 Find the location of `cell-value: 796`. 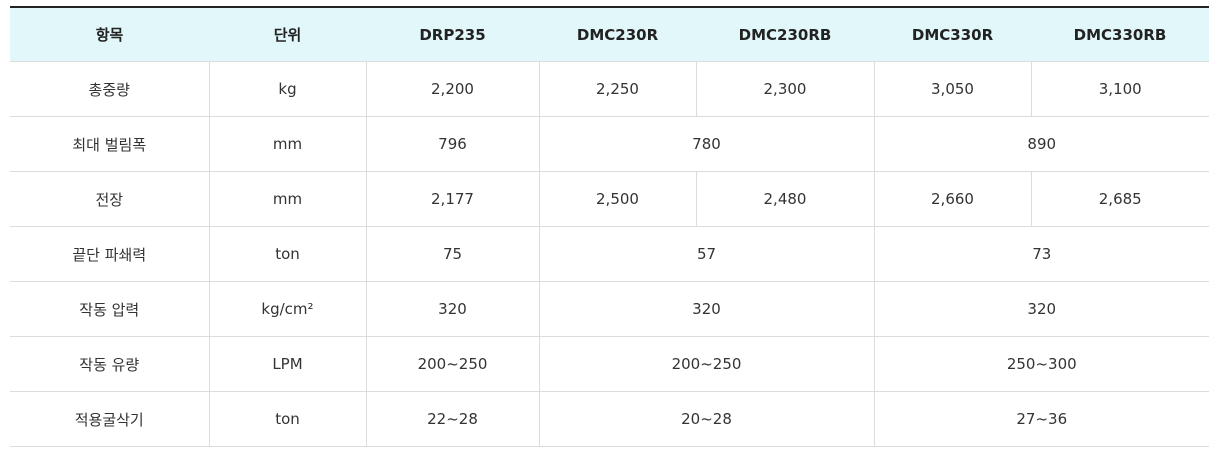

cell-value: 796 is located at coordinates (452, 144).